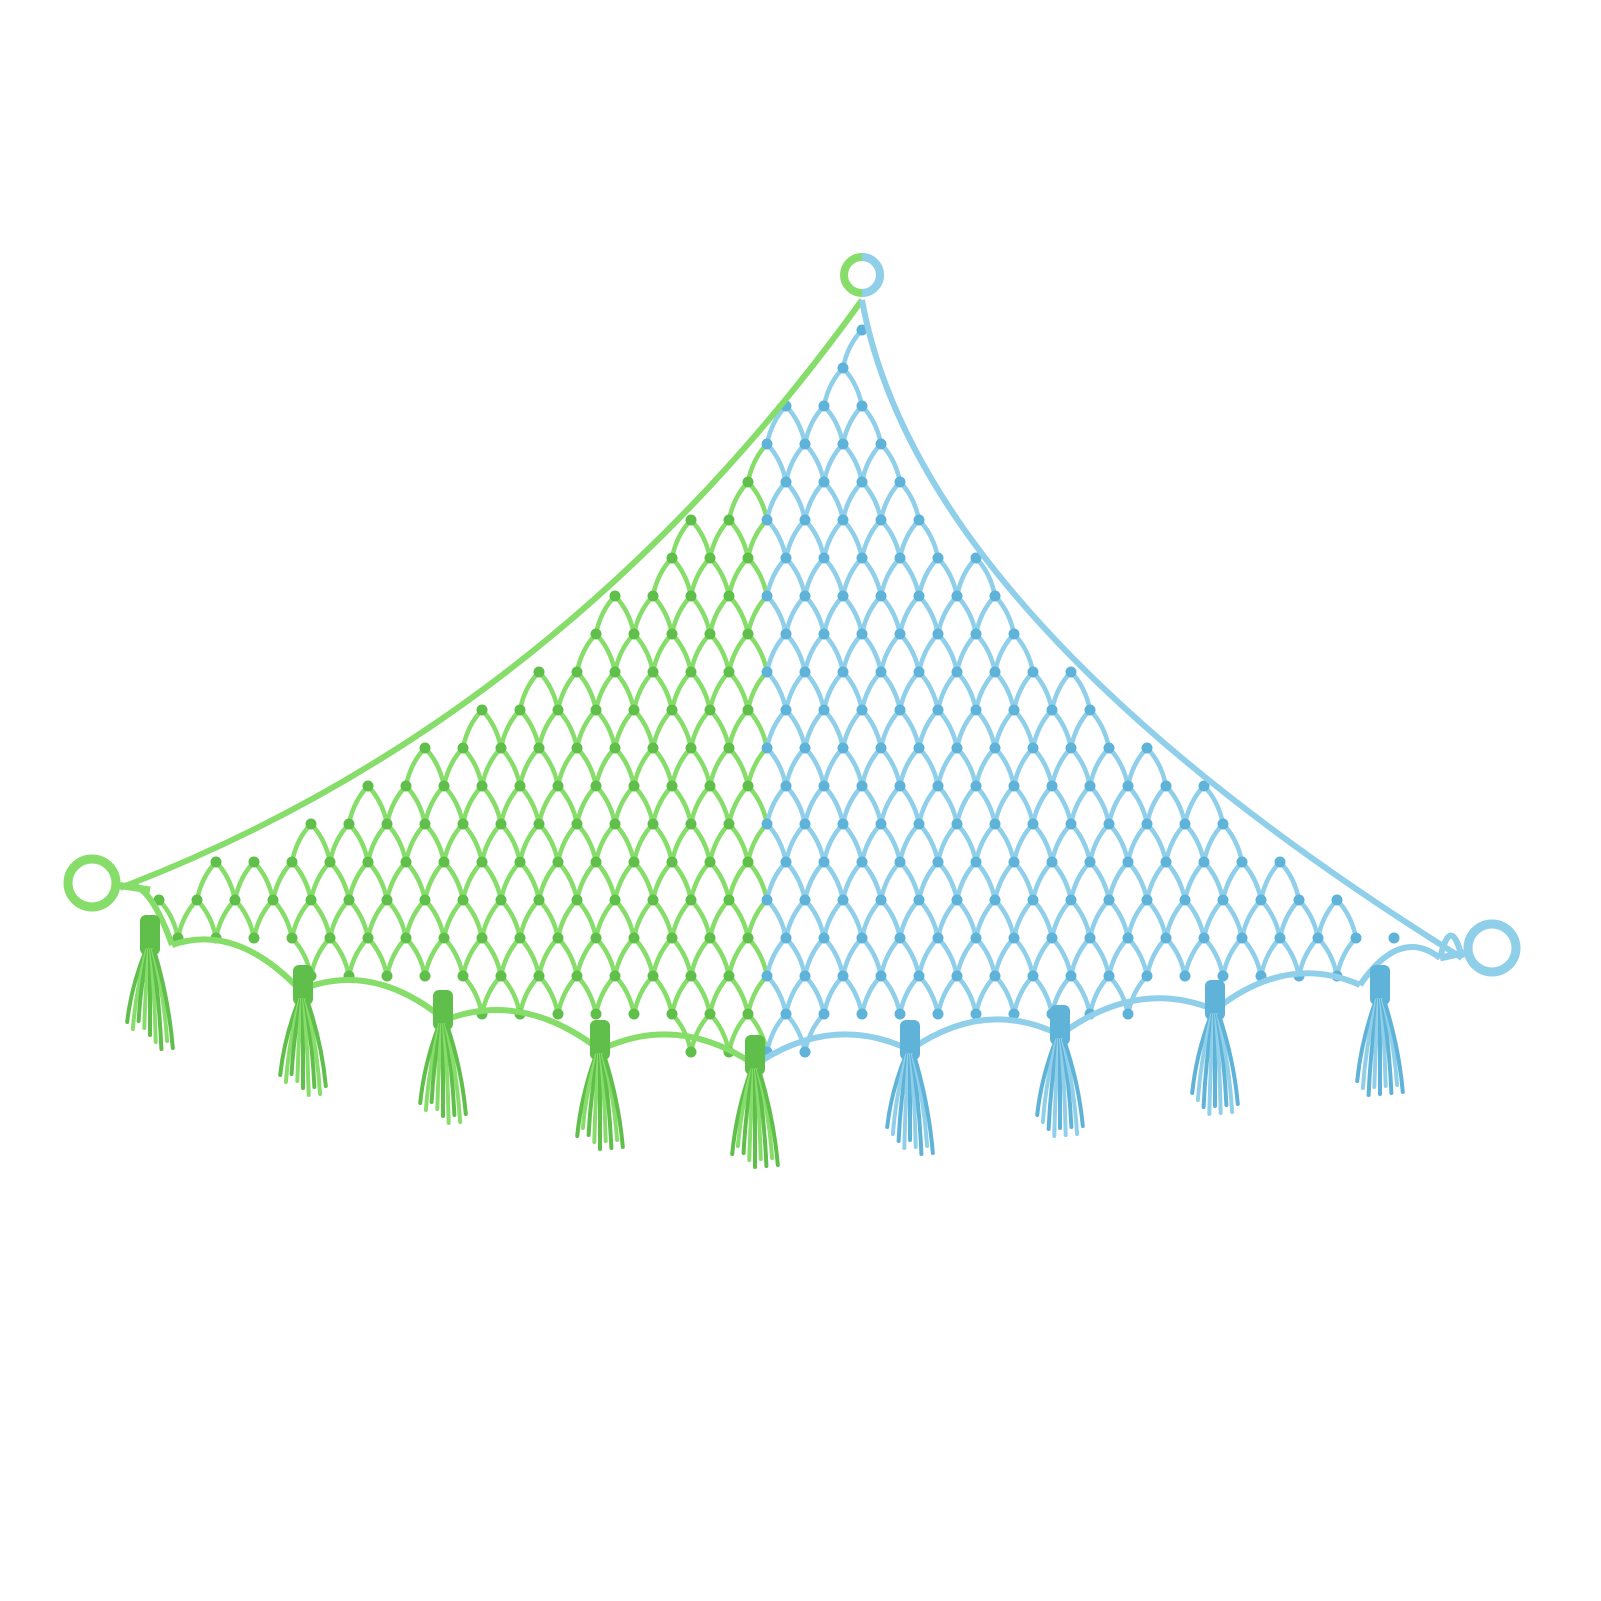 The width and height of the screenshot is (1601, 1601). I want to click on green-tassel, so click(443, 1057).